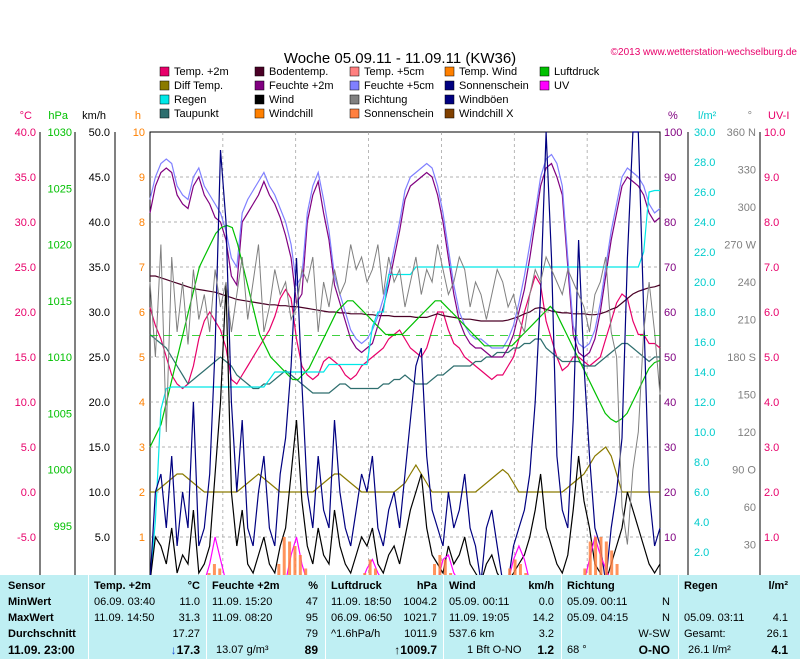  I want to click on legend-label-8: Temp. +5cm, so click(394, 72).